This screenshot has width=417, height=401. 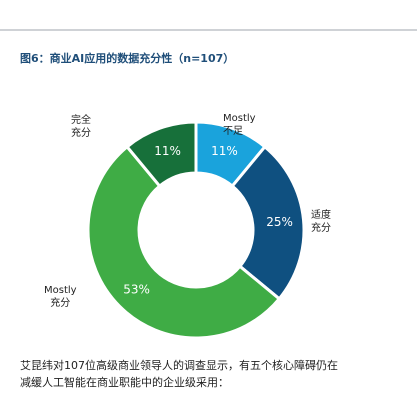 I want to click on slice-label-line: 适度, so click(x=321, y=215).